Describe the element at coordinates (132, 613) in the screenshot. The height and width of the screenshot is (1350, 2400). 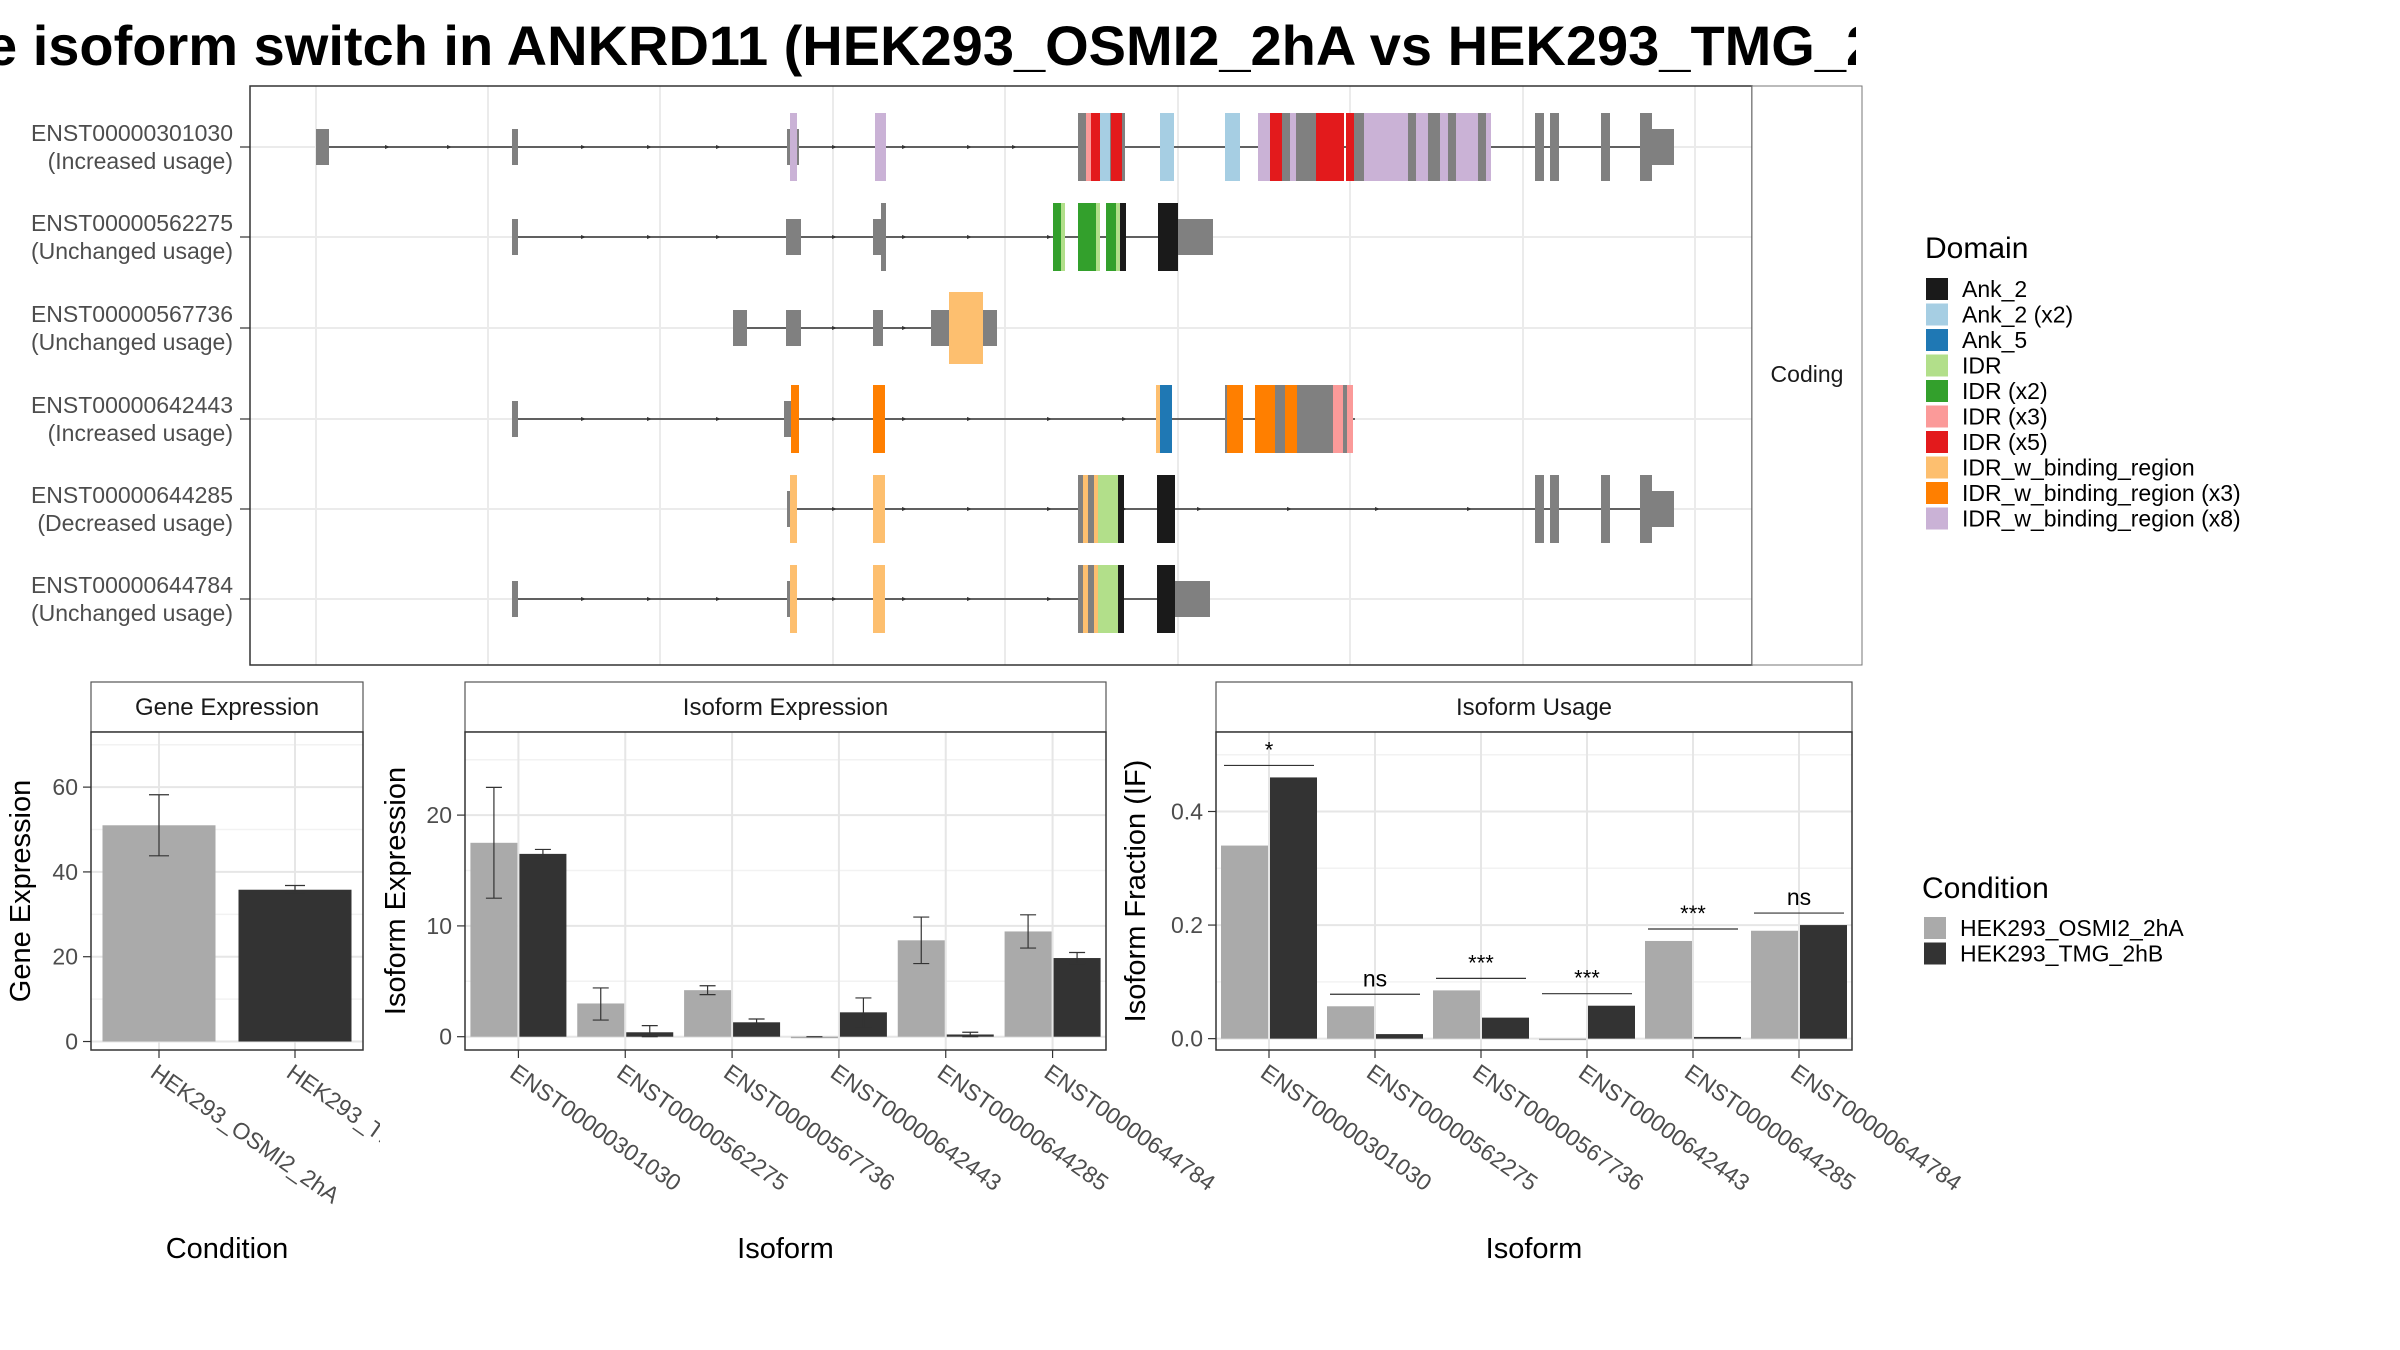
I see `transcript-status-label: (Unchanged usage)` at that location.